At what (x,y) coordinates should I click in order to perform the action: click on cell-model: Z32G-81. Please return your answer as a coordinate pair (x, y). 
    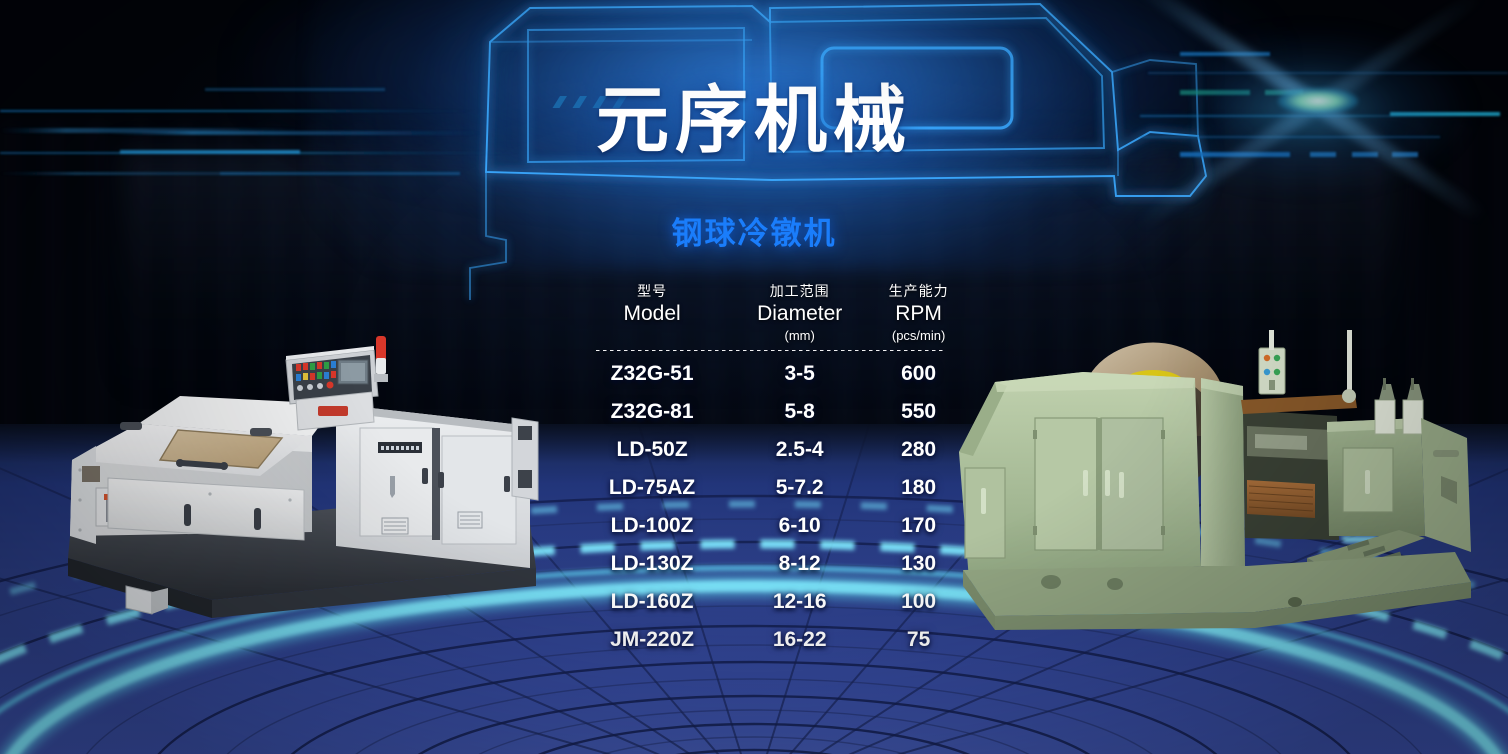
    Looking at the image, I should click on (652, 411).